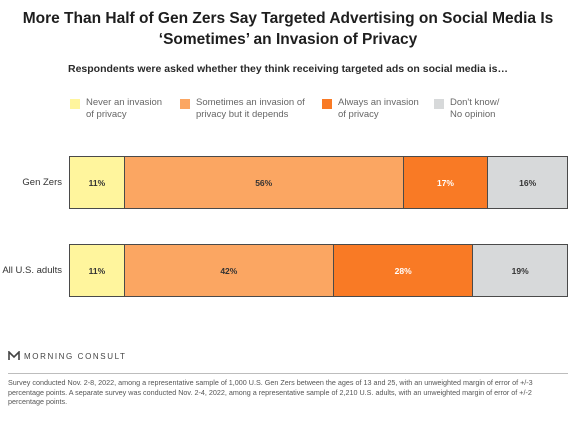  I want to click on legend-item-3: Don't know/ No opinion, so click(466, 109).